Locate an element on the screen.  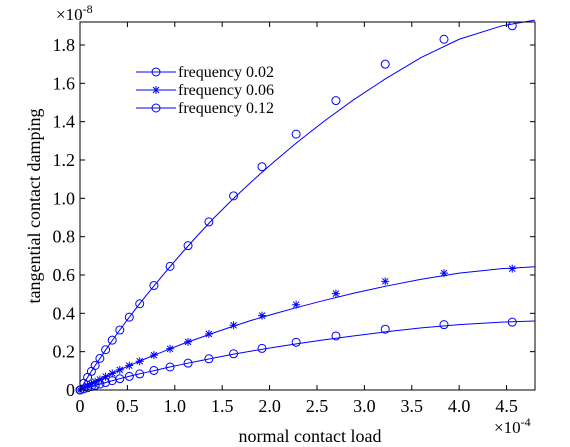
y-tick-label: 0.4 is located at coordinates (64, 313).